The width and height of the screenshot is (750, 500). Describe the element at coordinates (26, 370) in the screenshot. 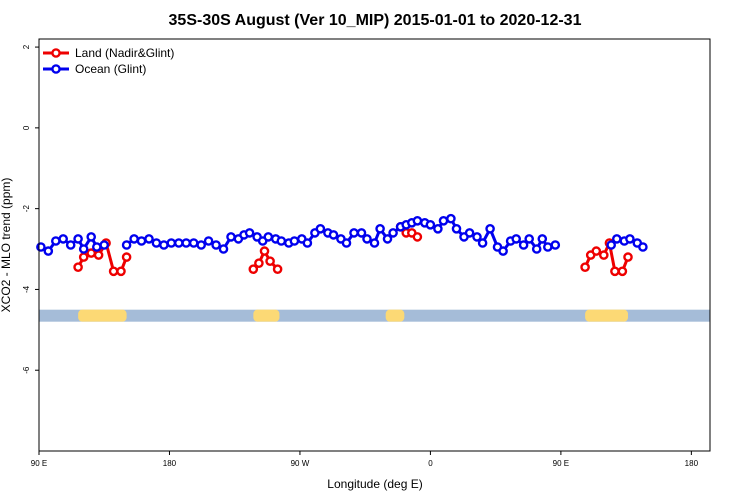

I see `y-tick-label: -6` at that location.